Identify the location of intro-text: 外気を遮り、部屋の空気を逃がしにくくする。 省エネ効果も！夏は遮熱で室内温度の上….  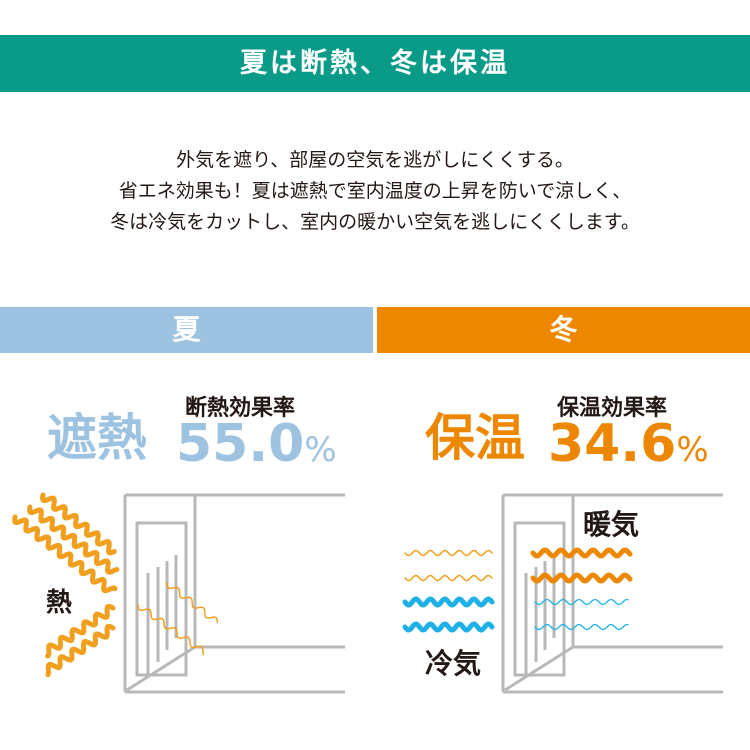
(375, 191).